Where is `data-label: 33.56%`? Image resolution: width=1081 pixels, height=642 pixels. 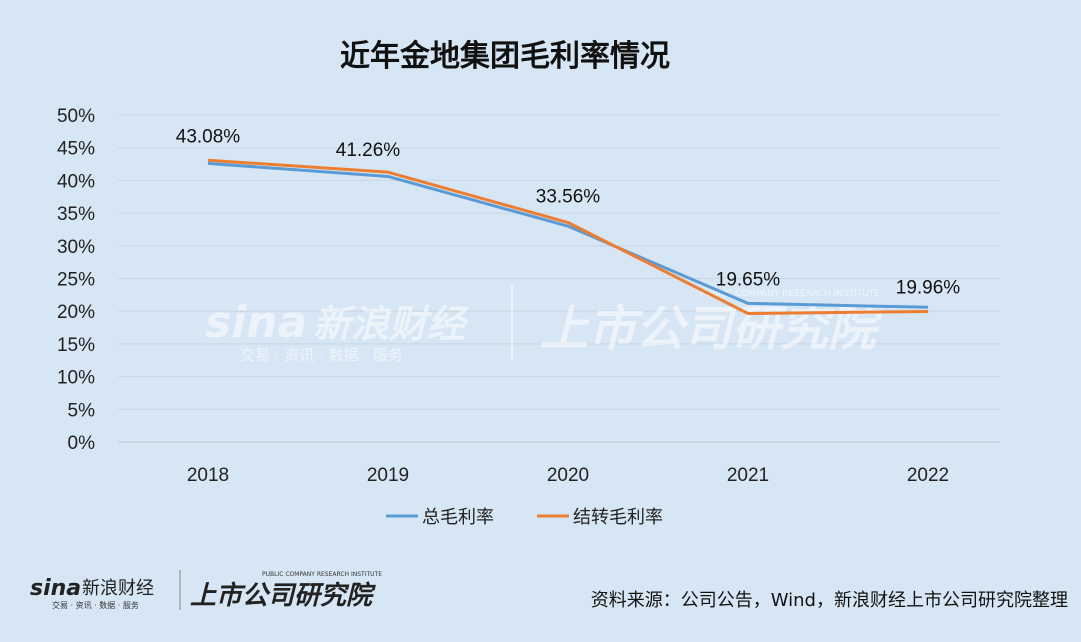
data-label: 33.56% is located at coordinates (568, 197).